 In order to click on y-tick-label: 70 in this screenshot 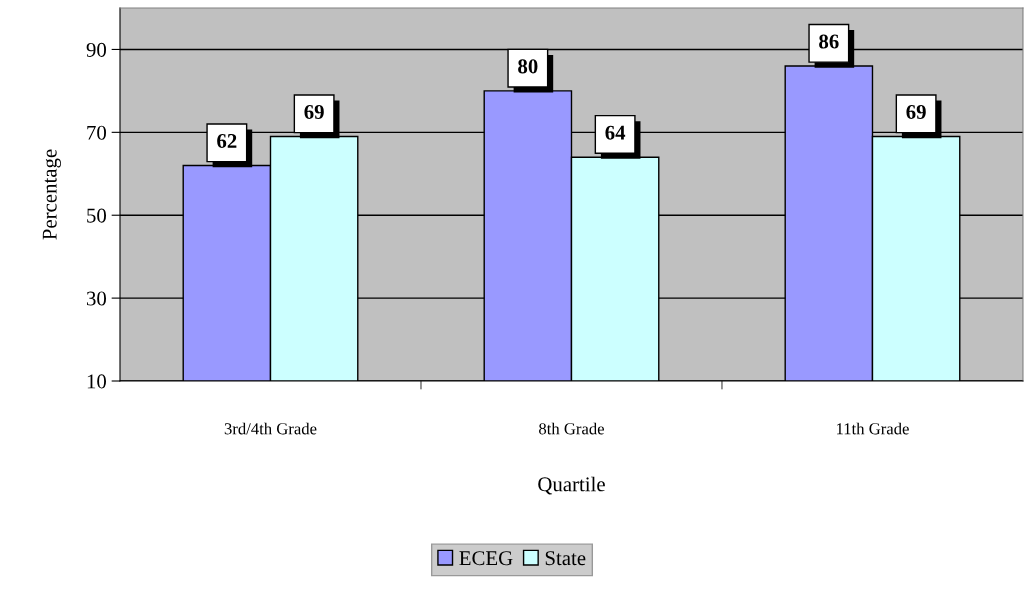, I will do `click(97, 132)`.